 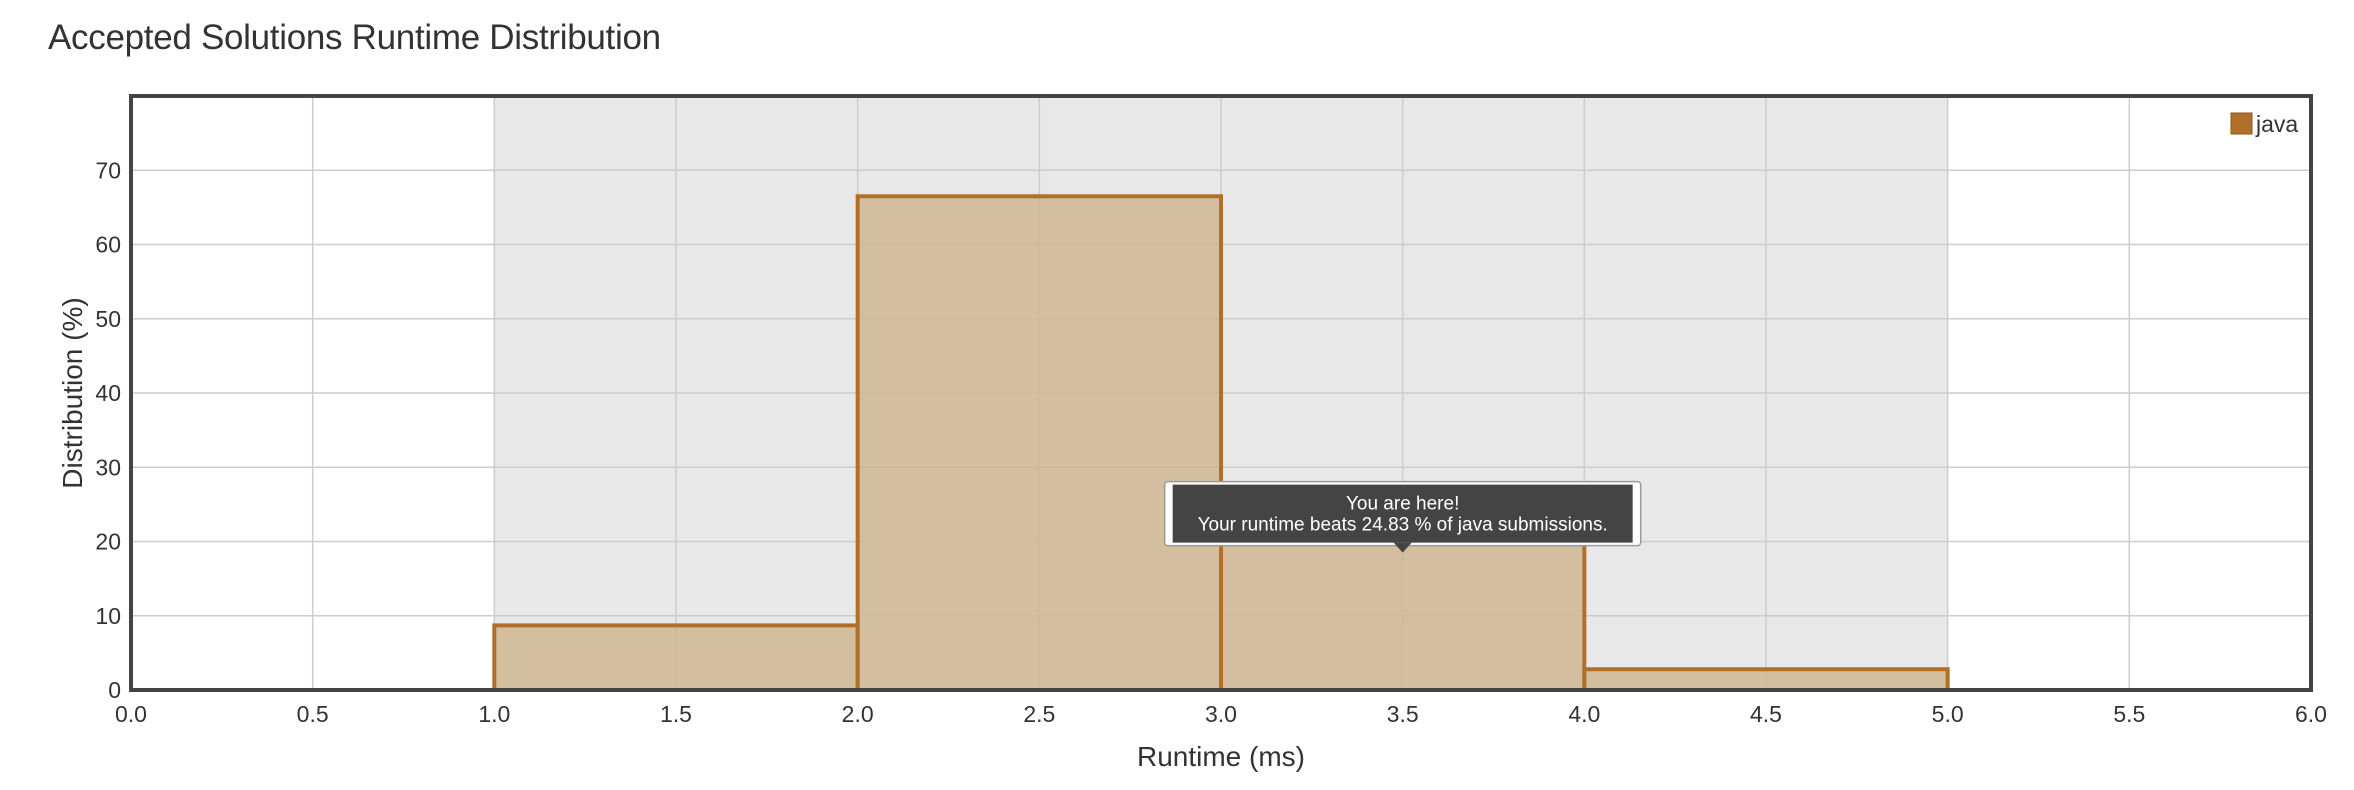 What do you see at coordinates (2311, 714) in the screenshot?
I see `x-tick-label: 6.0` at bounding box center [2311, 714].